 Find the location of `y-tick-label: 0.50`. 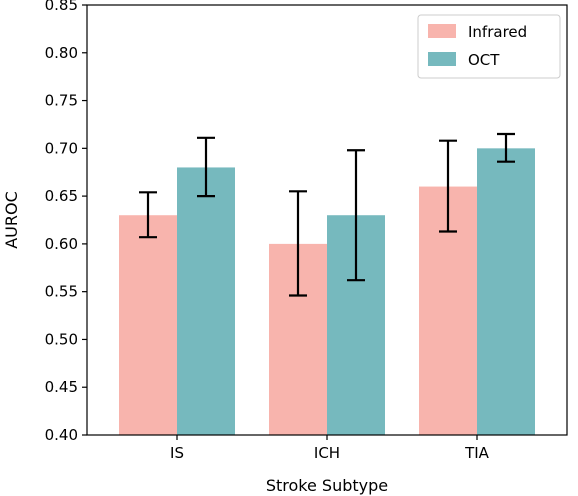

y-tick-label: 0.50 is located at coordinates (61, 339).